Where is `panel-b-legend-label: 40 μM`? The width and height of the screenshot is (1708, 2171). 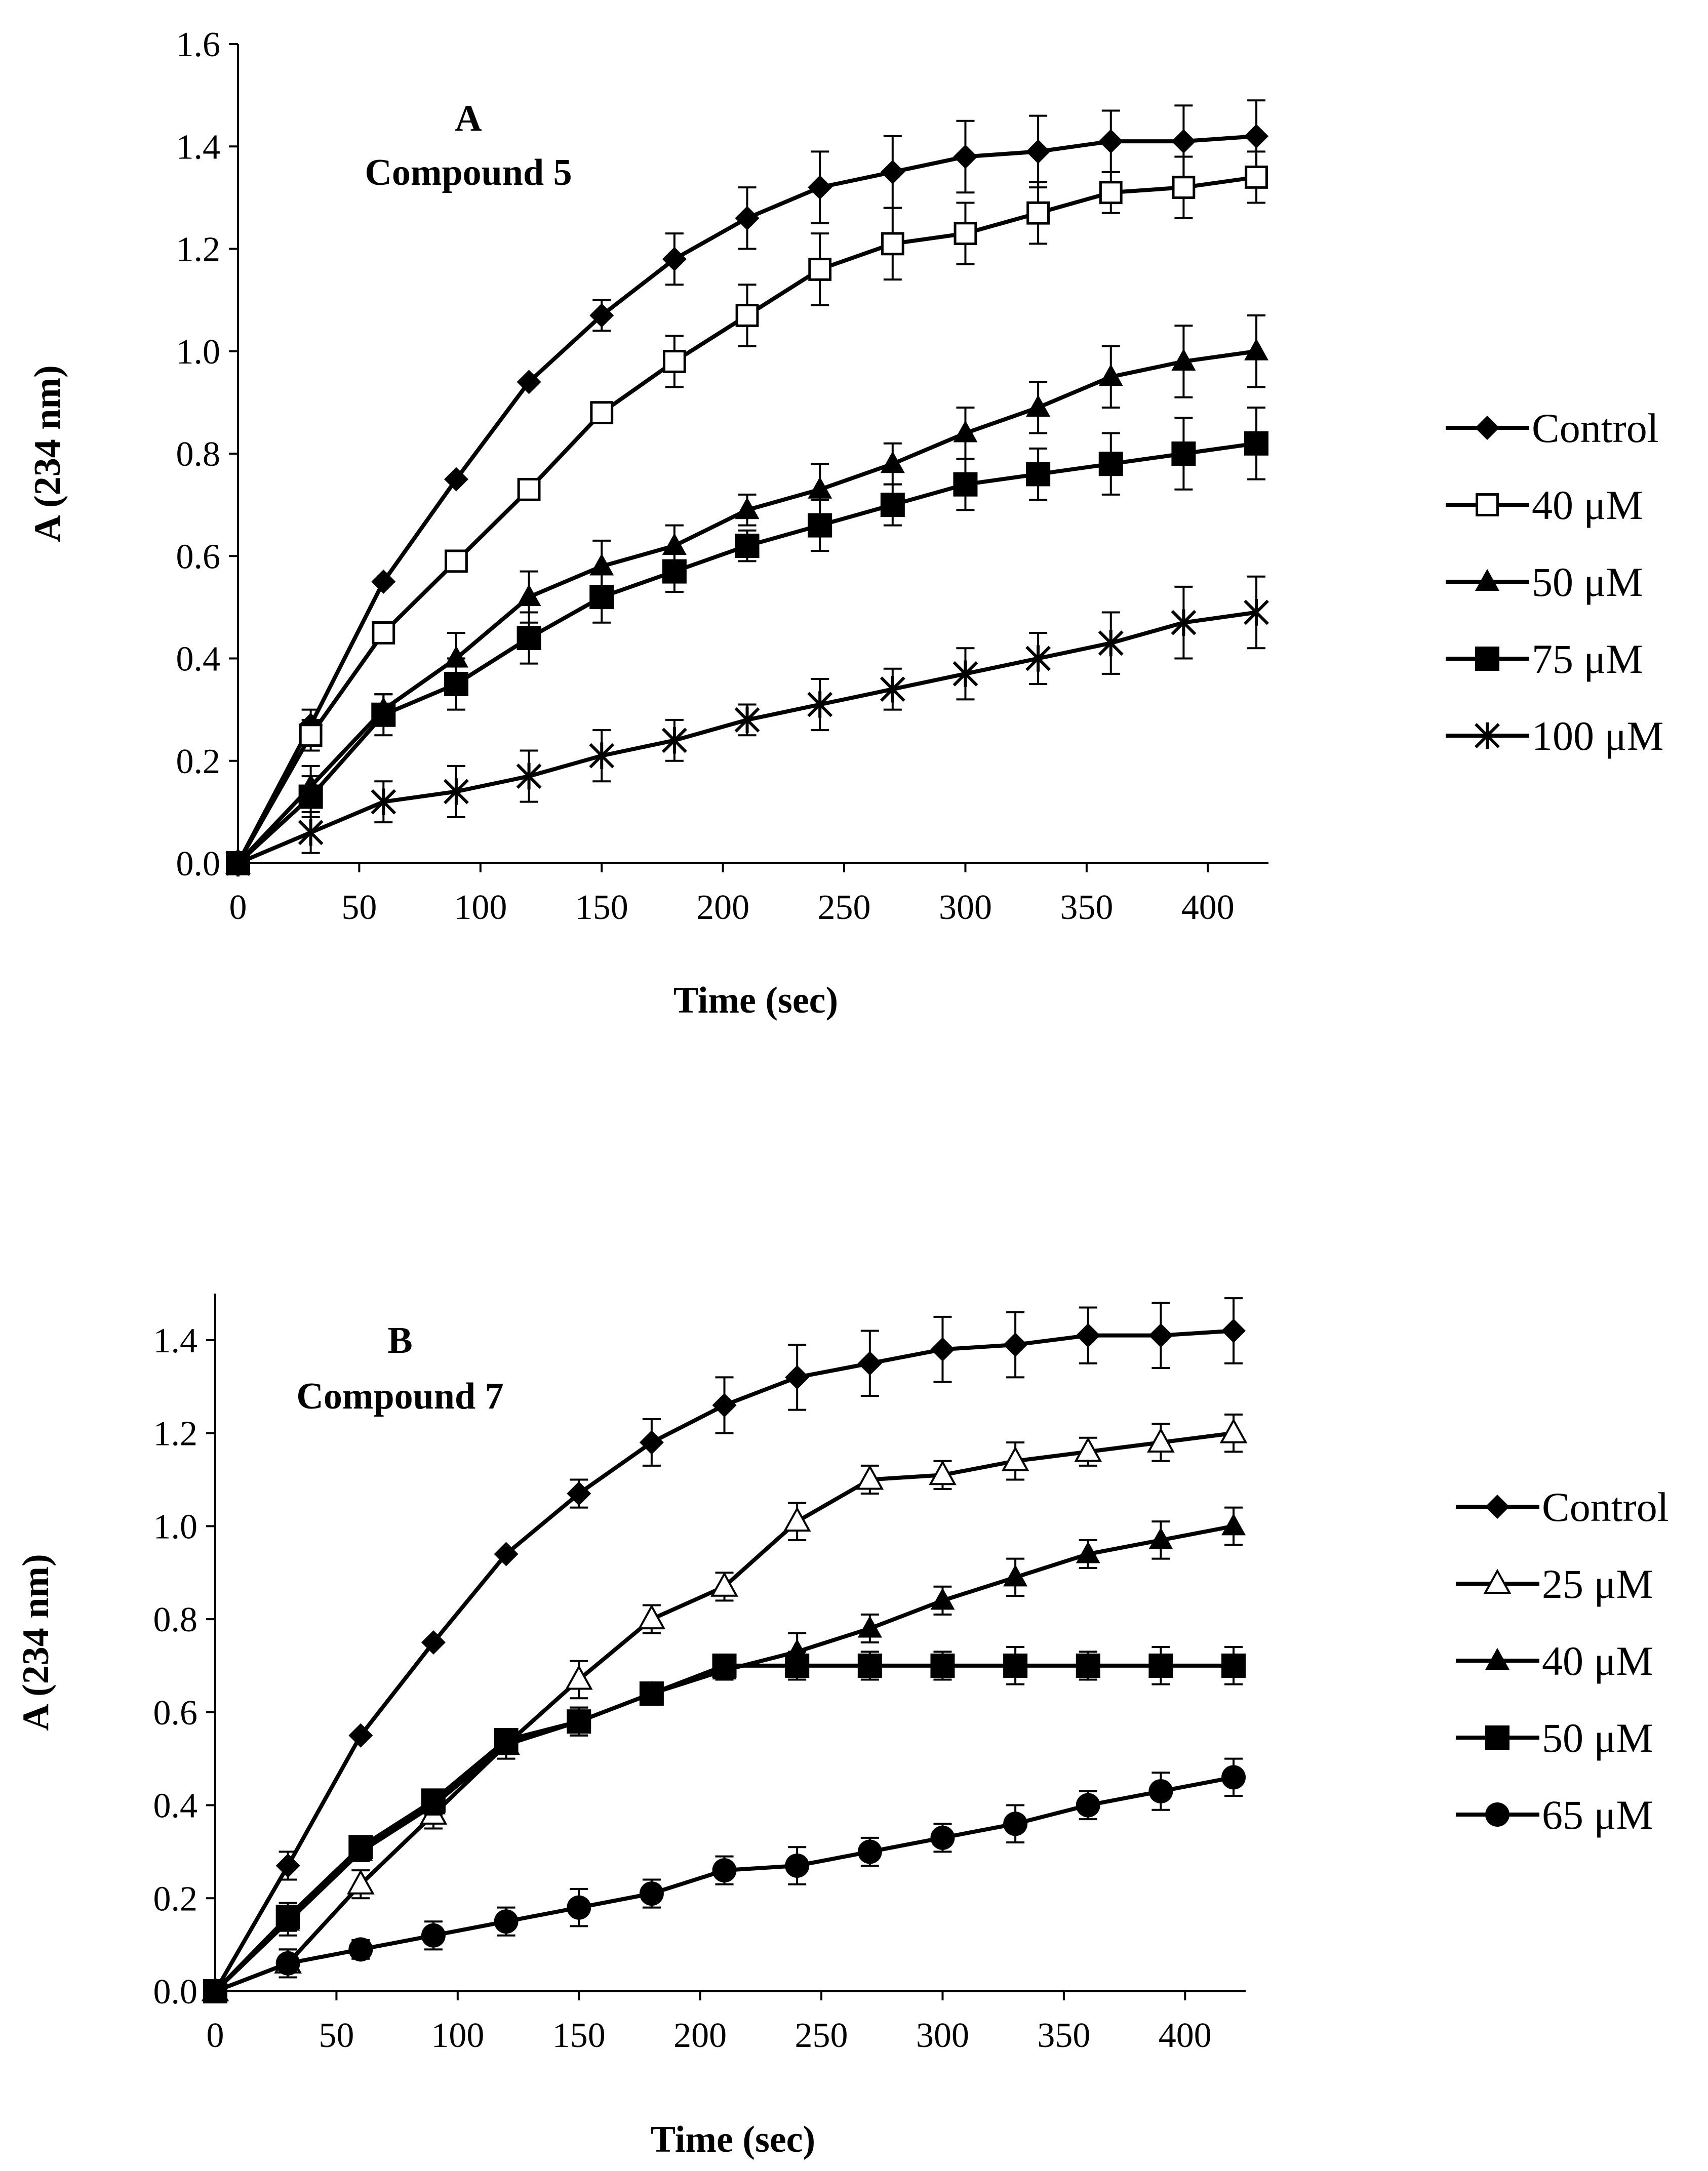
panel-b-legend-label: 40 μM is located at coordinates (1597, 1661).